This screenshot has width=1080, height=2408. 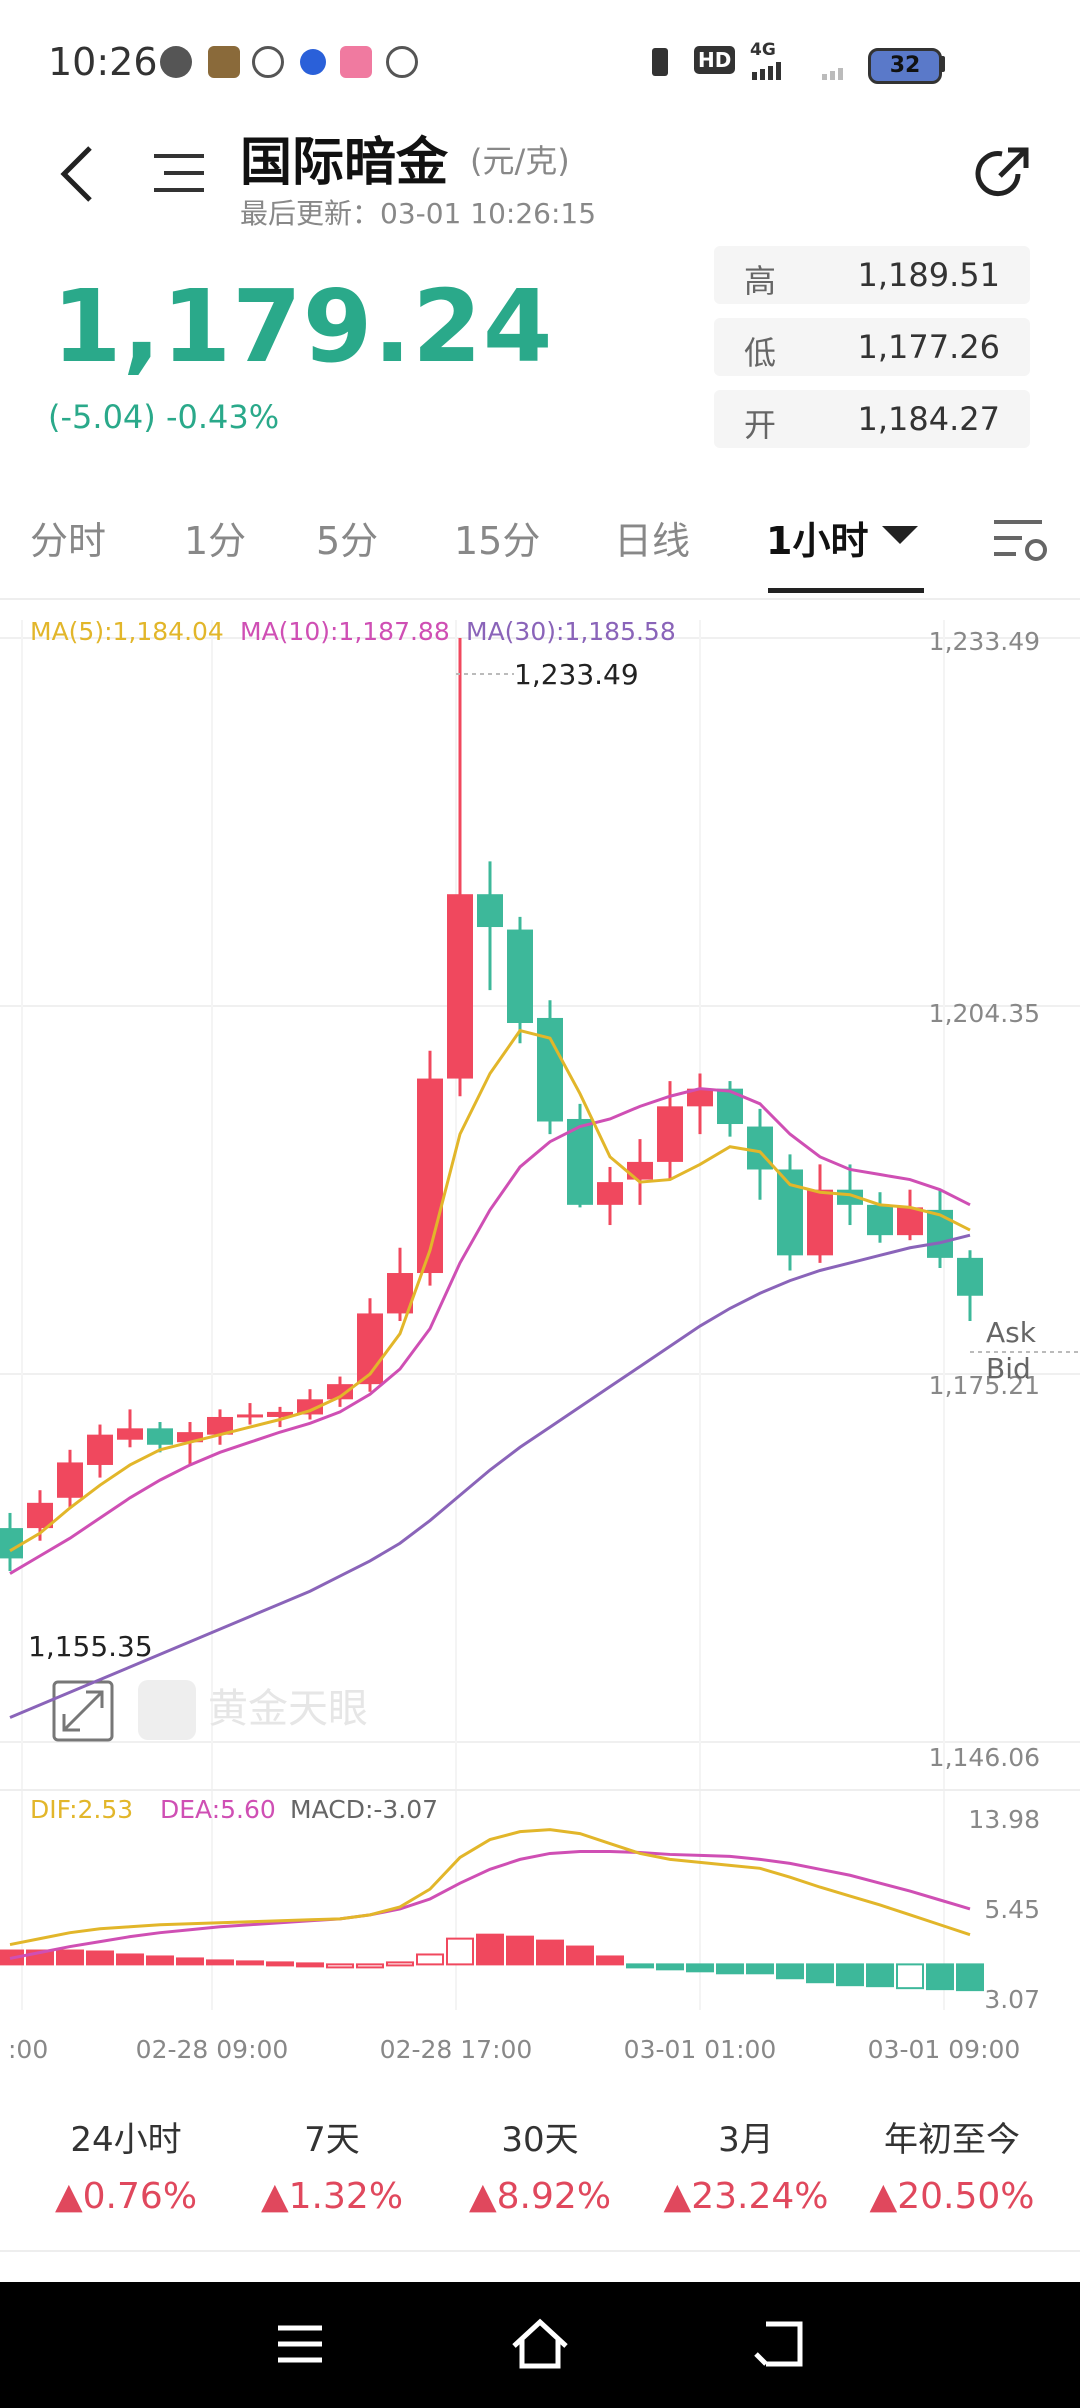 I want to click on period-label-3m: 3月, so click(x=746, y=2140).